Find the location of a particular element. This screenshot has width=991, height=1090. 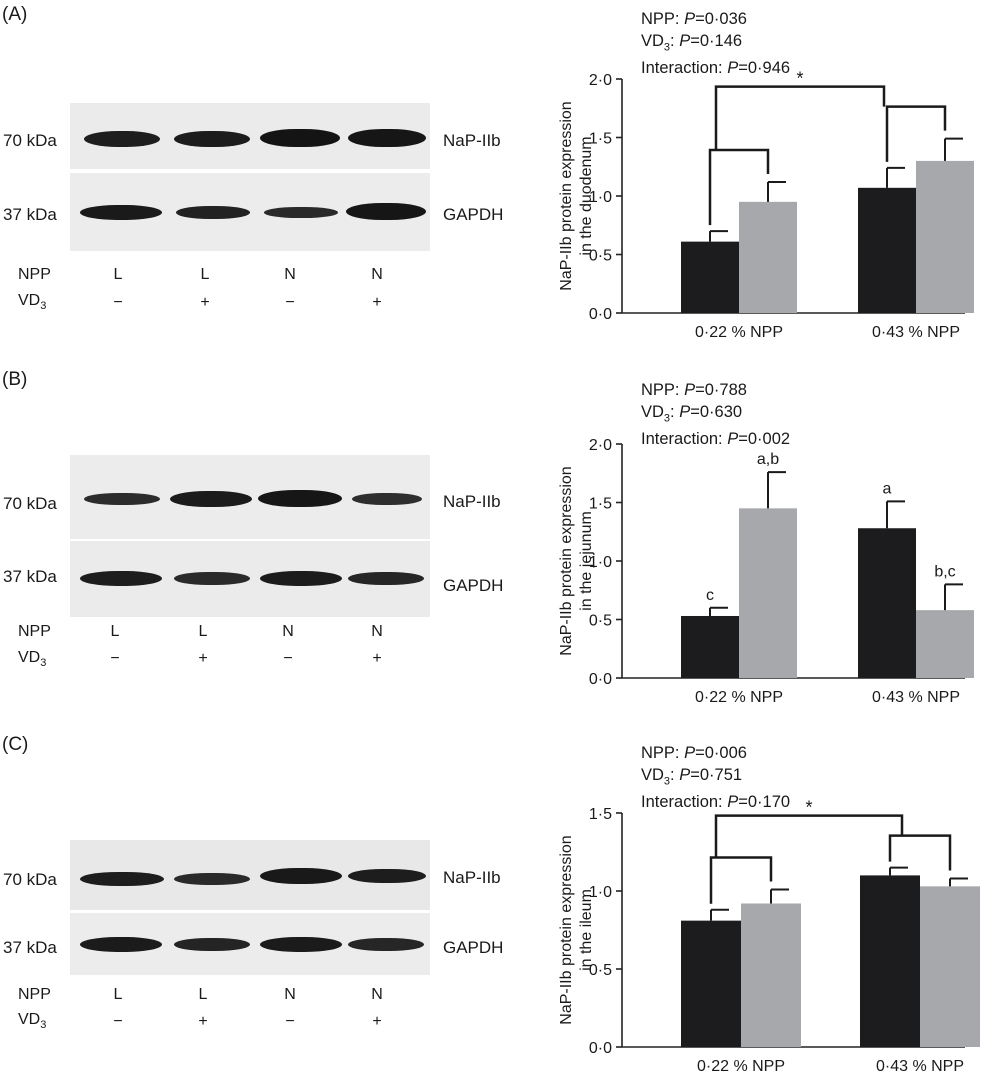

significance-letter: a is located at coordinates (887, 488).